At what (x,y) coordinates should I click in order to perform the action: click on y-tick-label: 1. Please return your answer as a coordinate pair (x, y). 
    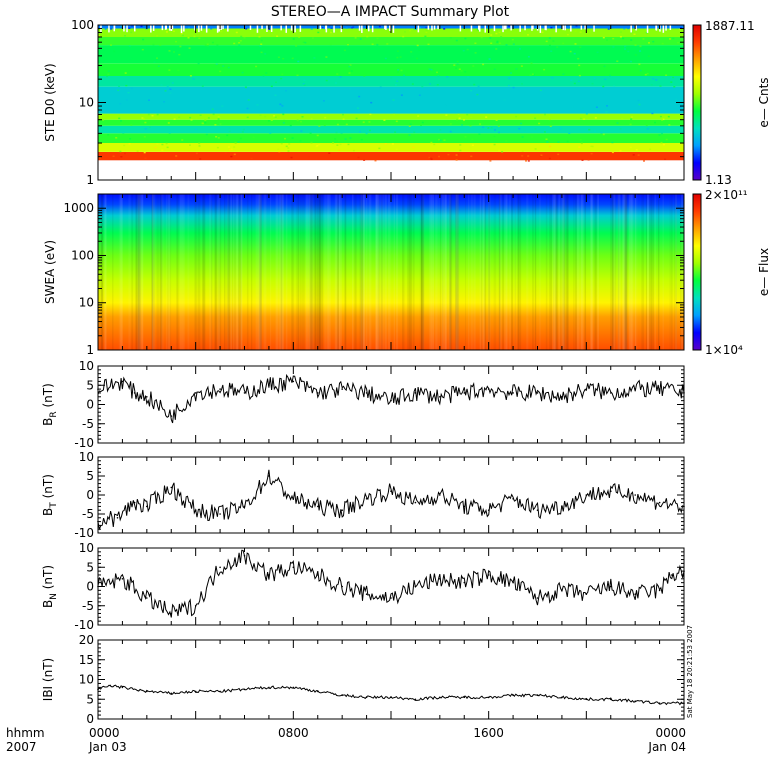
    Looking at the image, I should click on (90, 350).